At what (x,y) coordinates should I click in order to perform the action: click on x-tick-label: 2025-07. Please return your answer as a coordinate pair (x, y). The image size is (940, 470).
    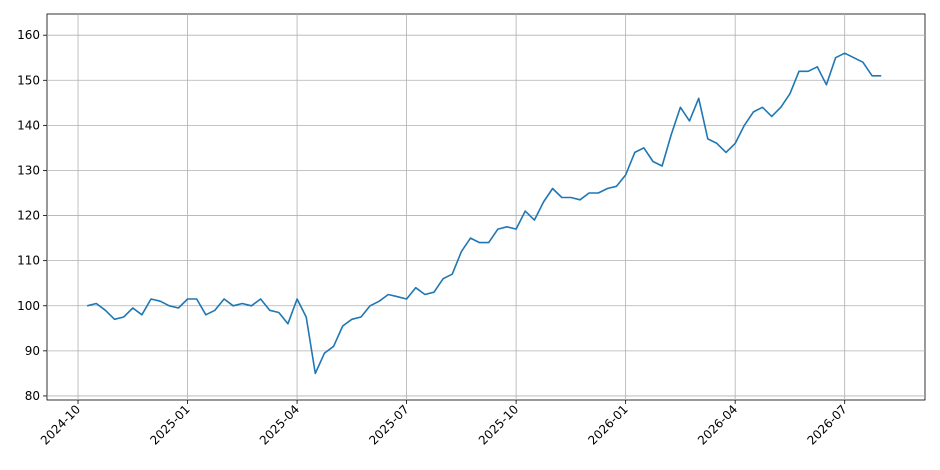
    Looking at the image, I should click on (388, 424).